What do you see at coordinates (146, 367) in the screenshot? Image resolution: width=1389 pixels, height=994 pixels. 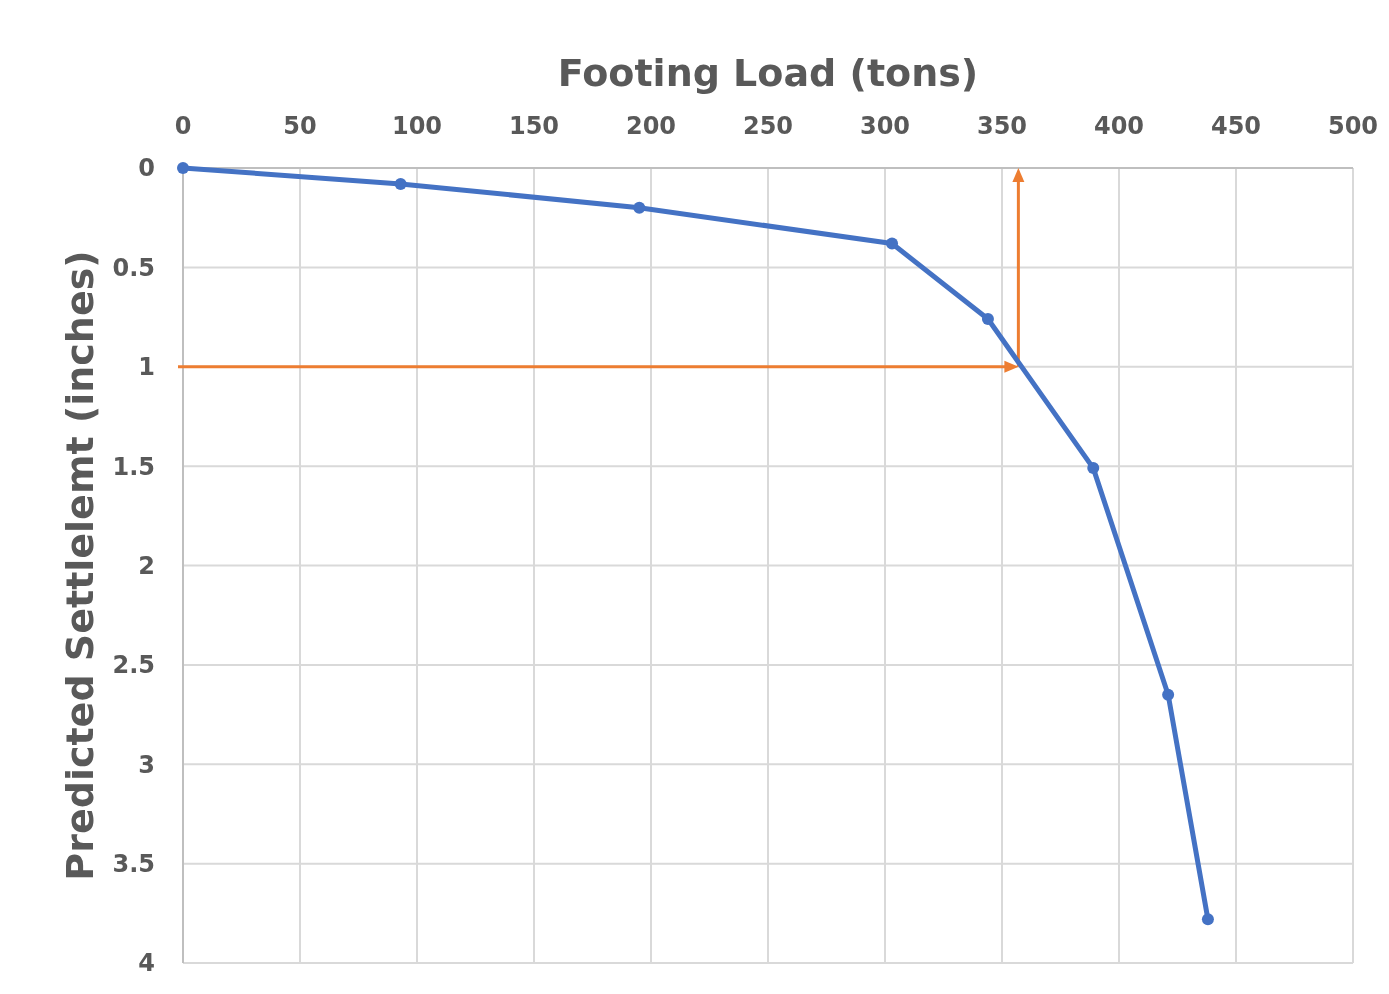 I see `y-tick-label: 1` at bounding box center [146, 367].